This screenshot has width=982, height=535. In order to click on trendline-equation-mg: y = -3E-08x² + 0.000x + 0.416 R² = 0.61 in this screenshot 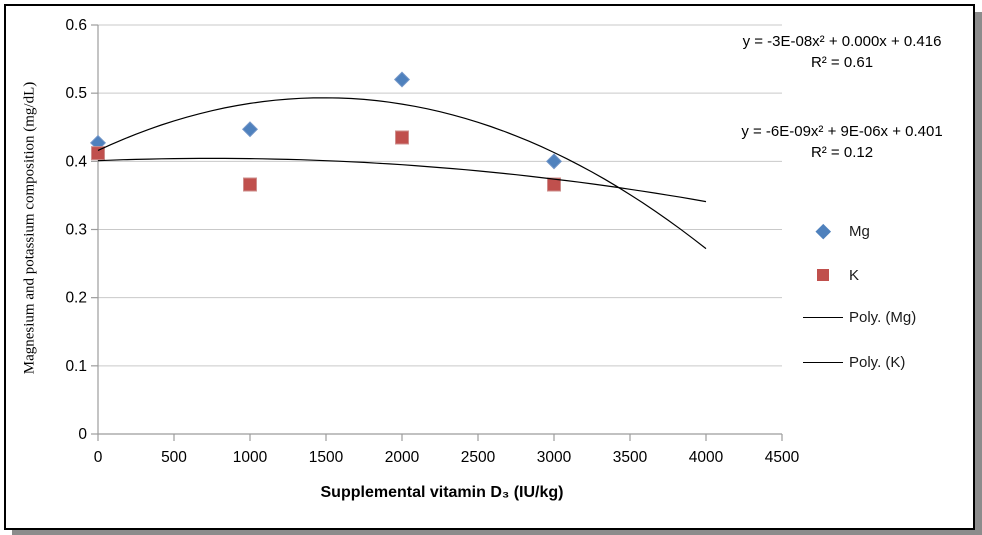, I will do `click(842, 52)`.